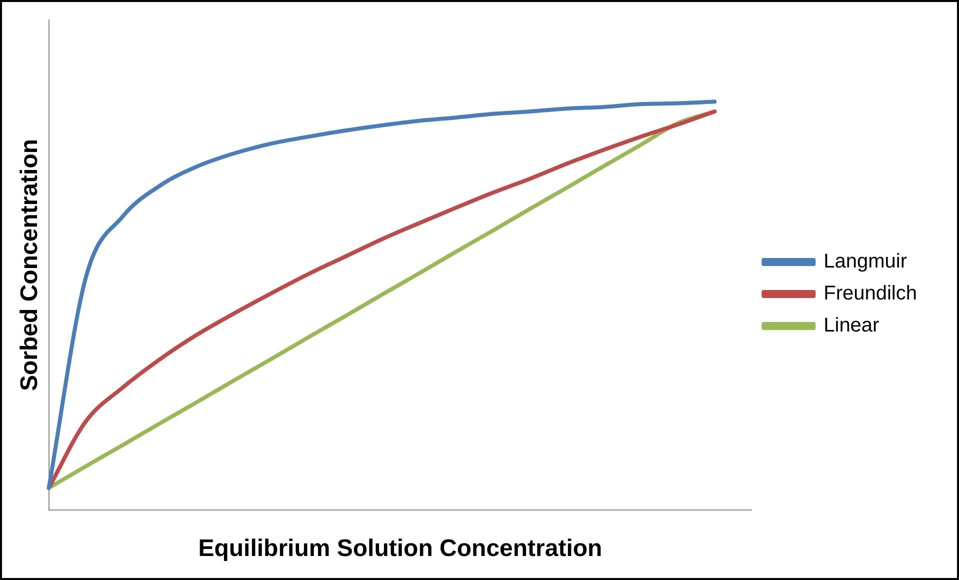  What do you see at coordinates (866, 261) in the screenshot?
I see `legend-label: Langmuir` at bounding box center [866, 261].